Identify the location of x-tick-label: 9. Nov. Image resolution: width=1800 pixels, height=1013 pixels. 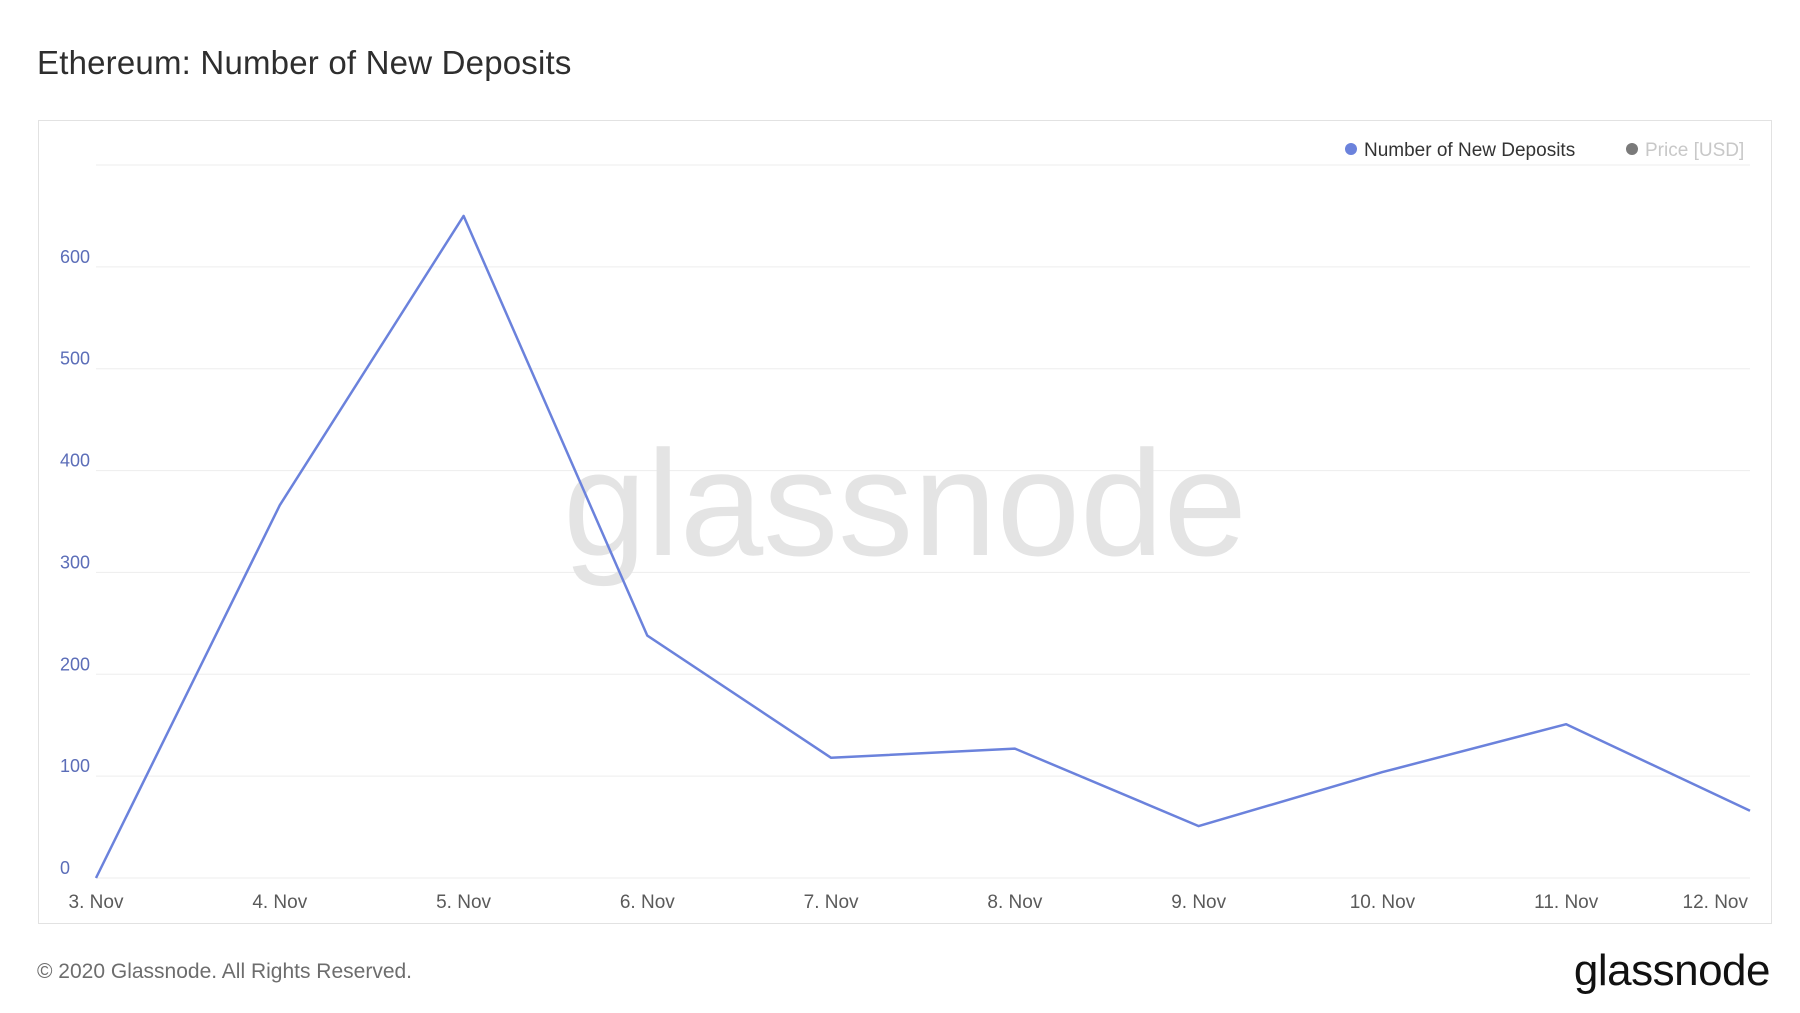
(1198, 902).